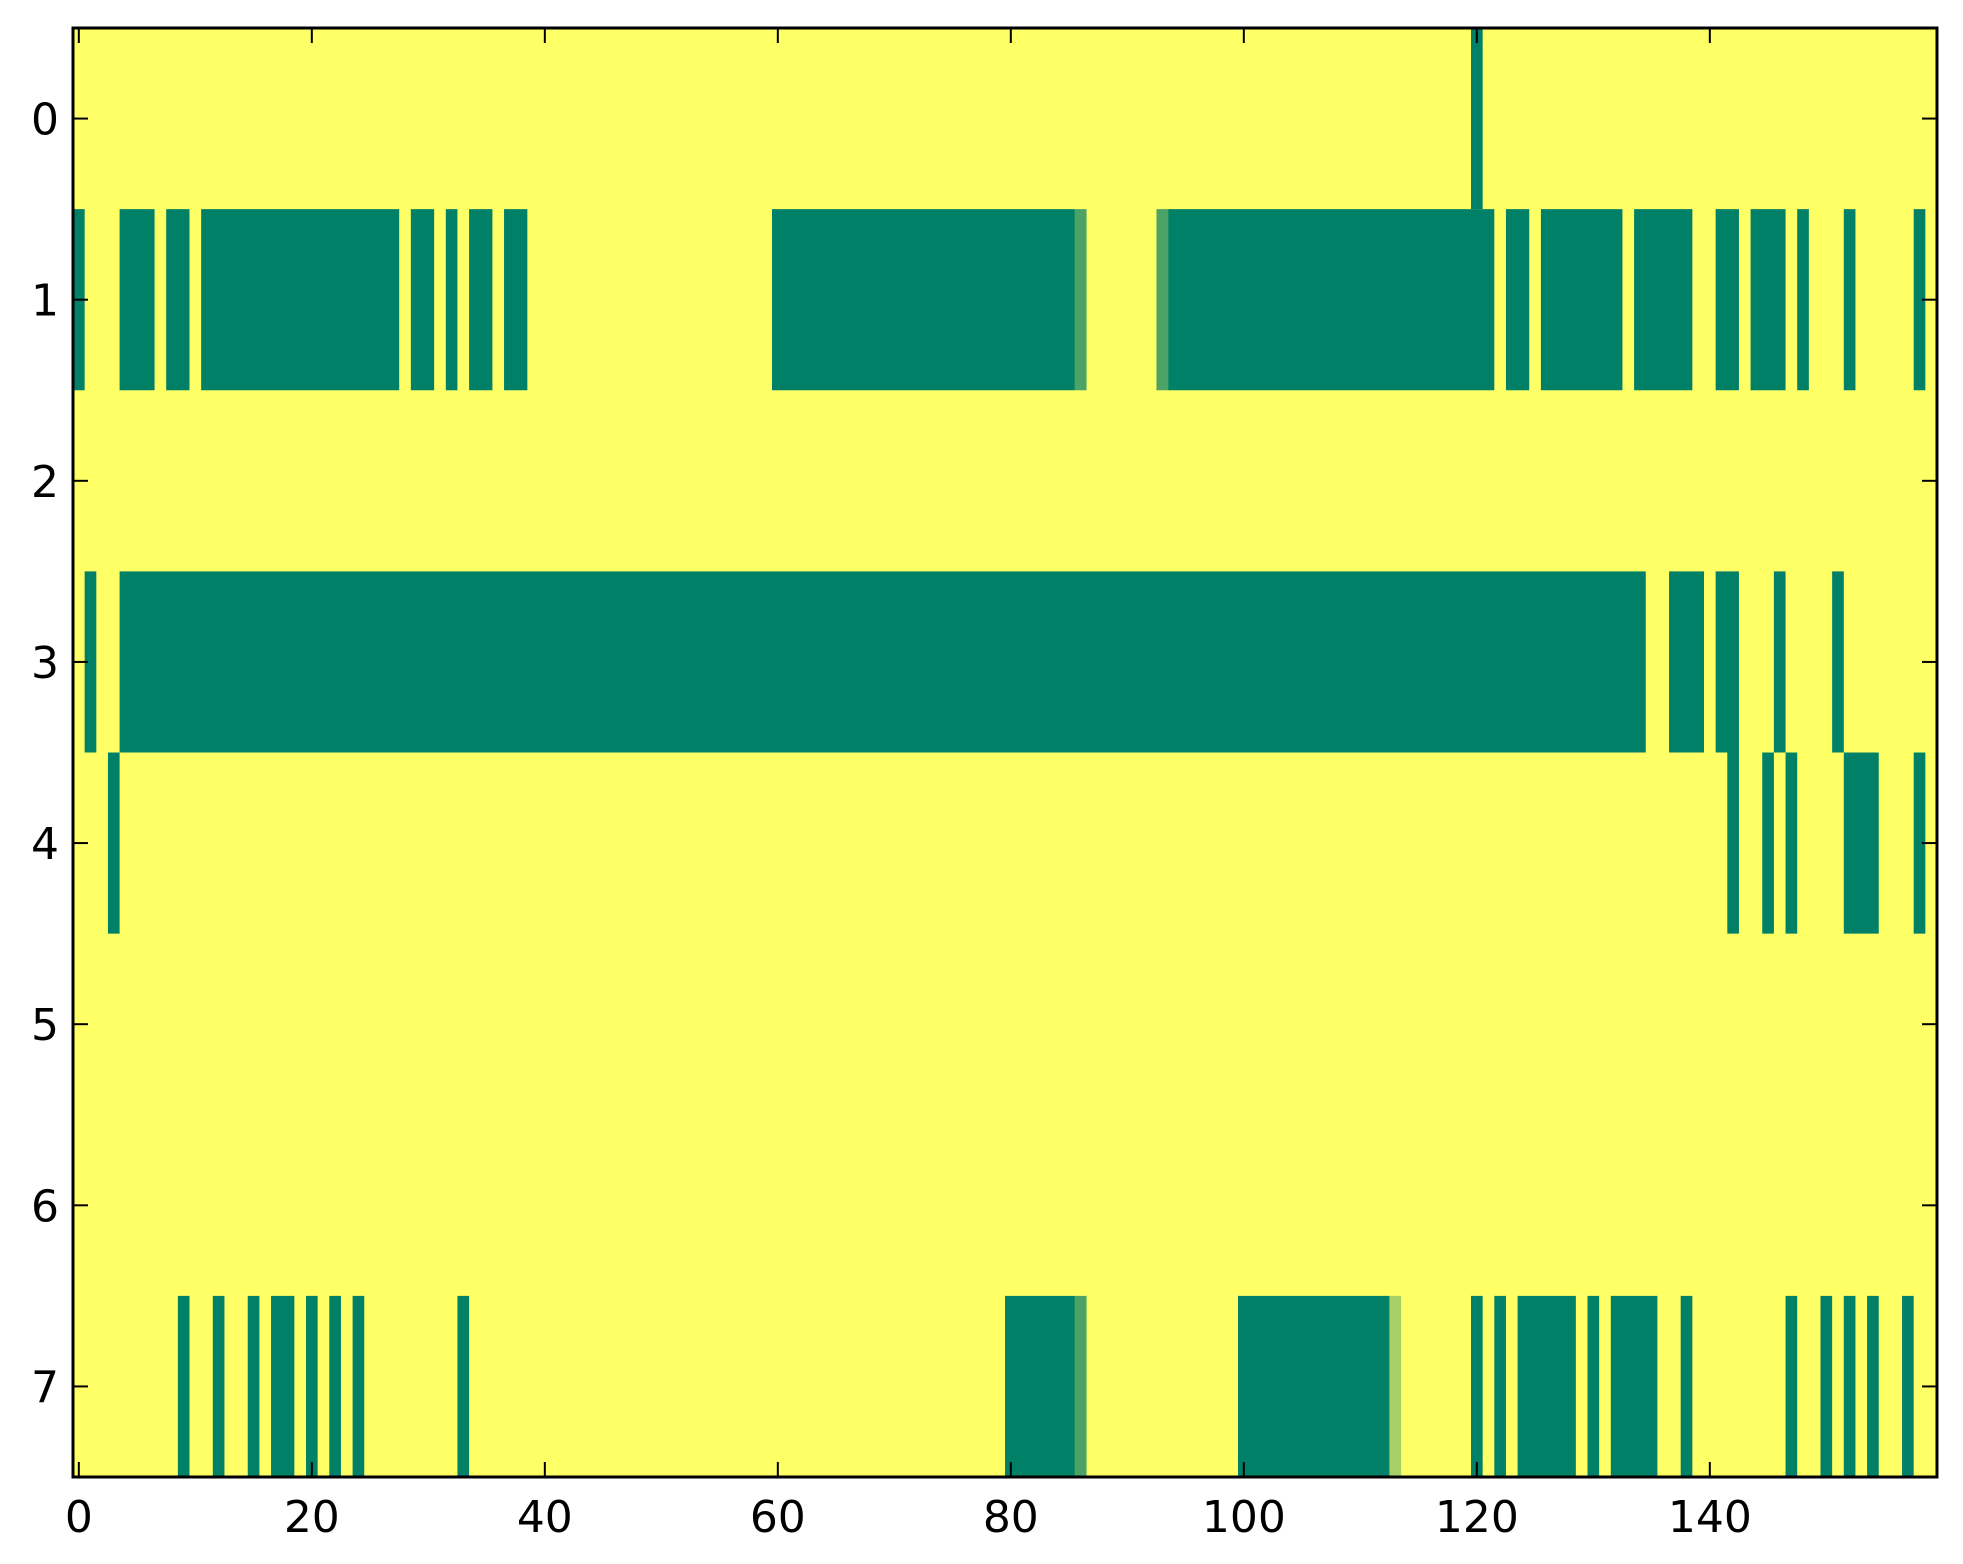  Describe the element at coordinates (45, 301) in the screenshot. I see `y-tick-label: 1` at that location.